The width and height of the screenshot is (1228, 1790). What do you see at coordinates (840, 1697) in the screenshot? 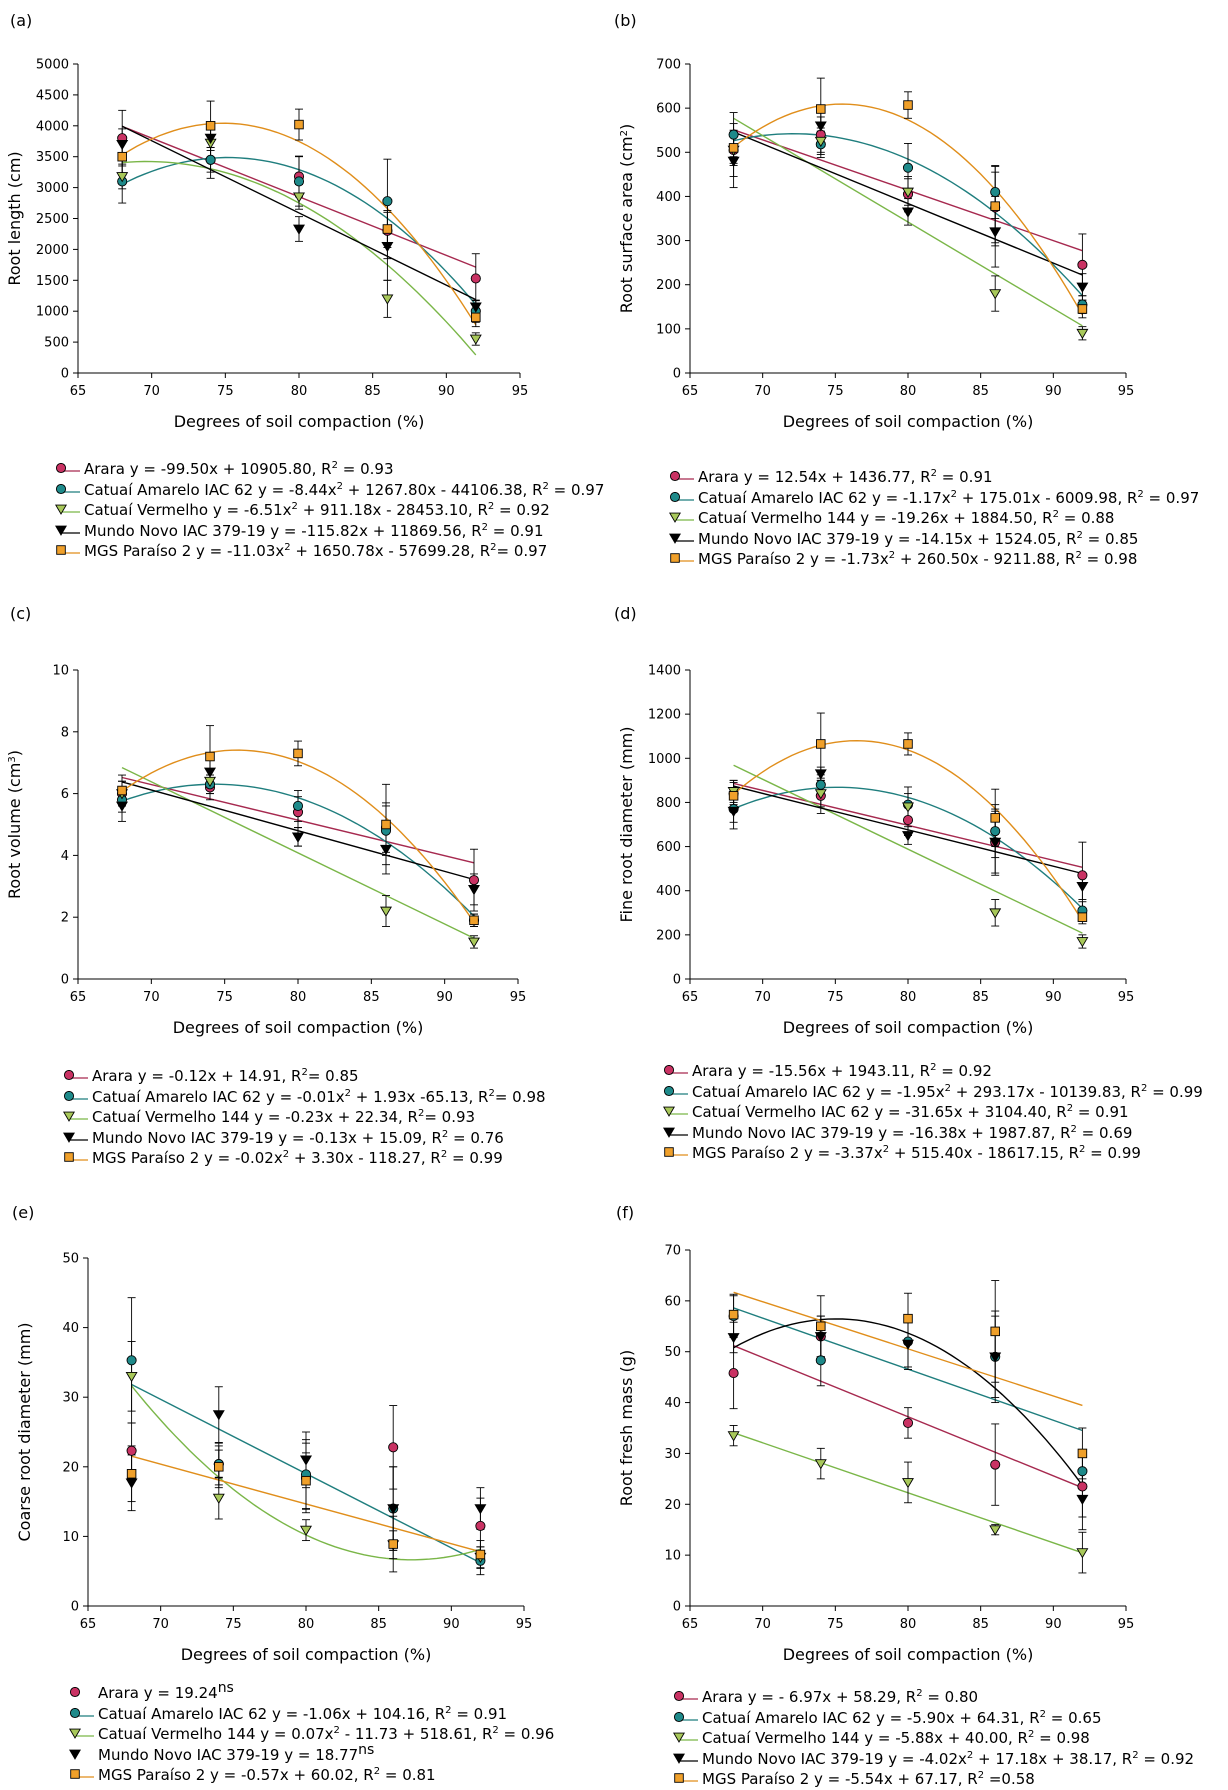
I see `legend-label: Arara y = - 6.97x + 58.29, R2 = 0.80` at bounding box center [840, 1697].